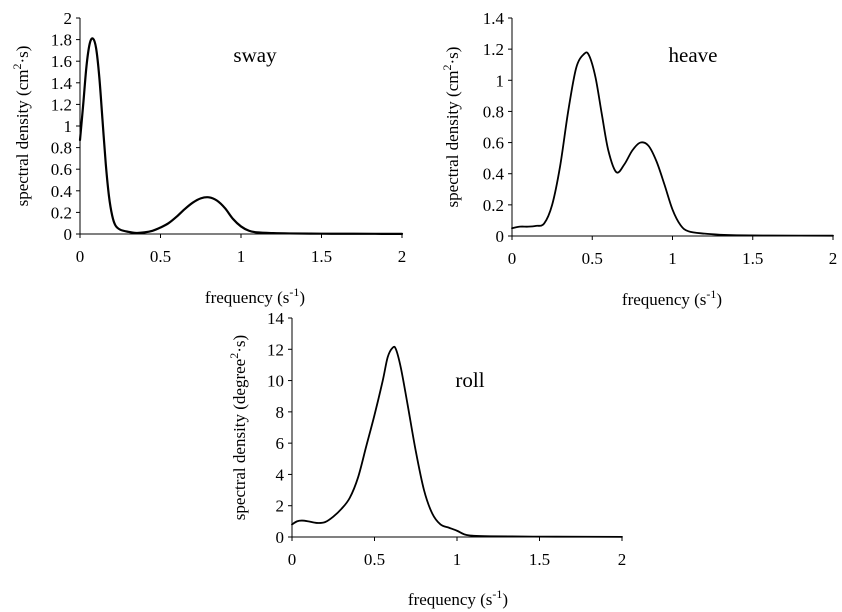 The width and height of the screenshot is (842, 612). I want to click on sway-y-tick-label: 0.4, so click(62, 191).